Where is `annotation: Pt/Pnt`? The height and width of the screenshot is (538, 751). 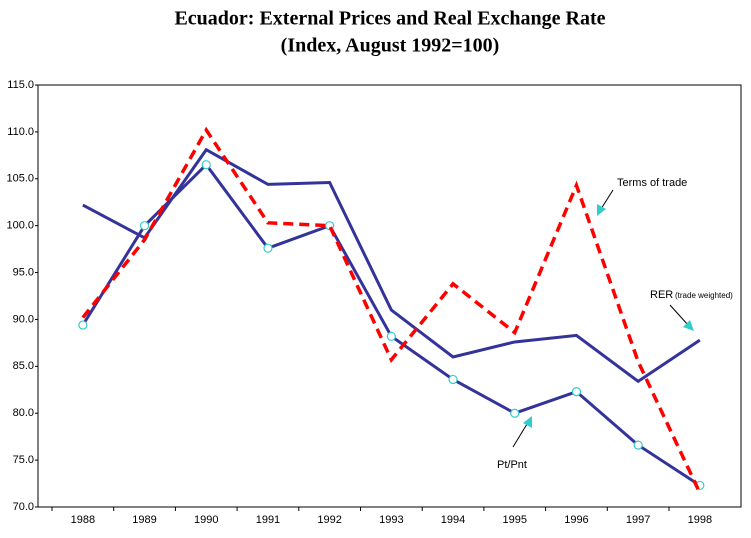
annotation: Pt/Pnt is located at coordinates (512, 465).